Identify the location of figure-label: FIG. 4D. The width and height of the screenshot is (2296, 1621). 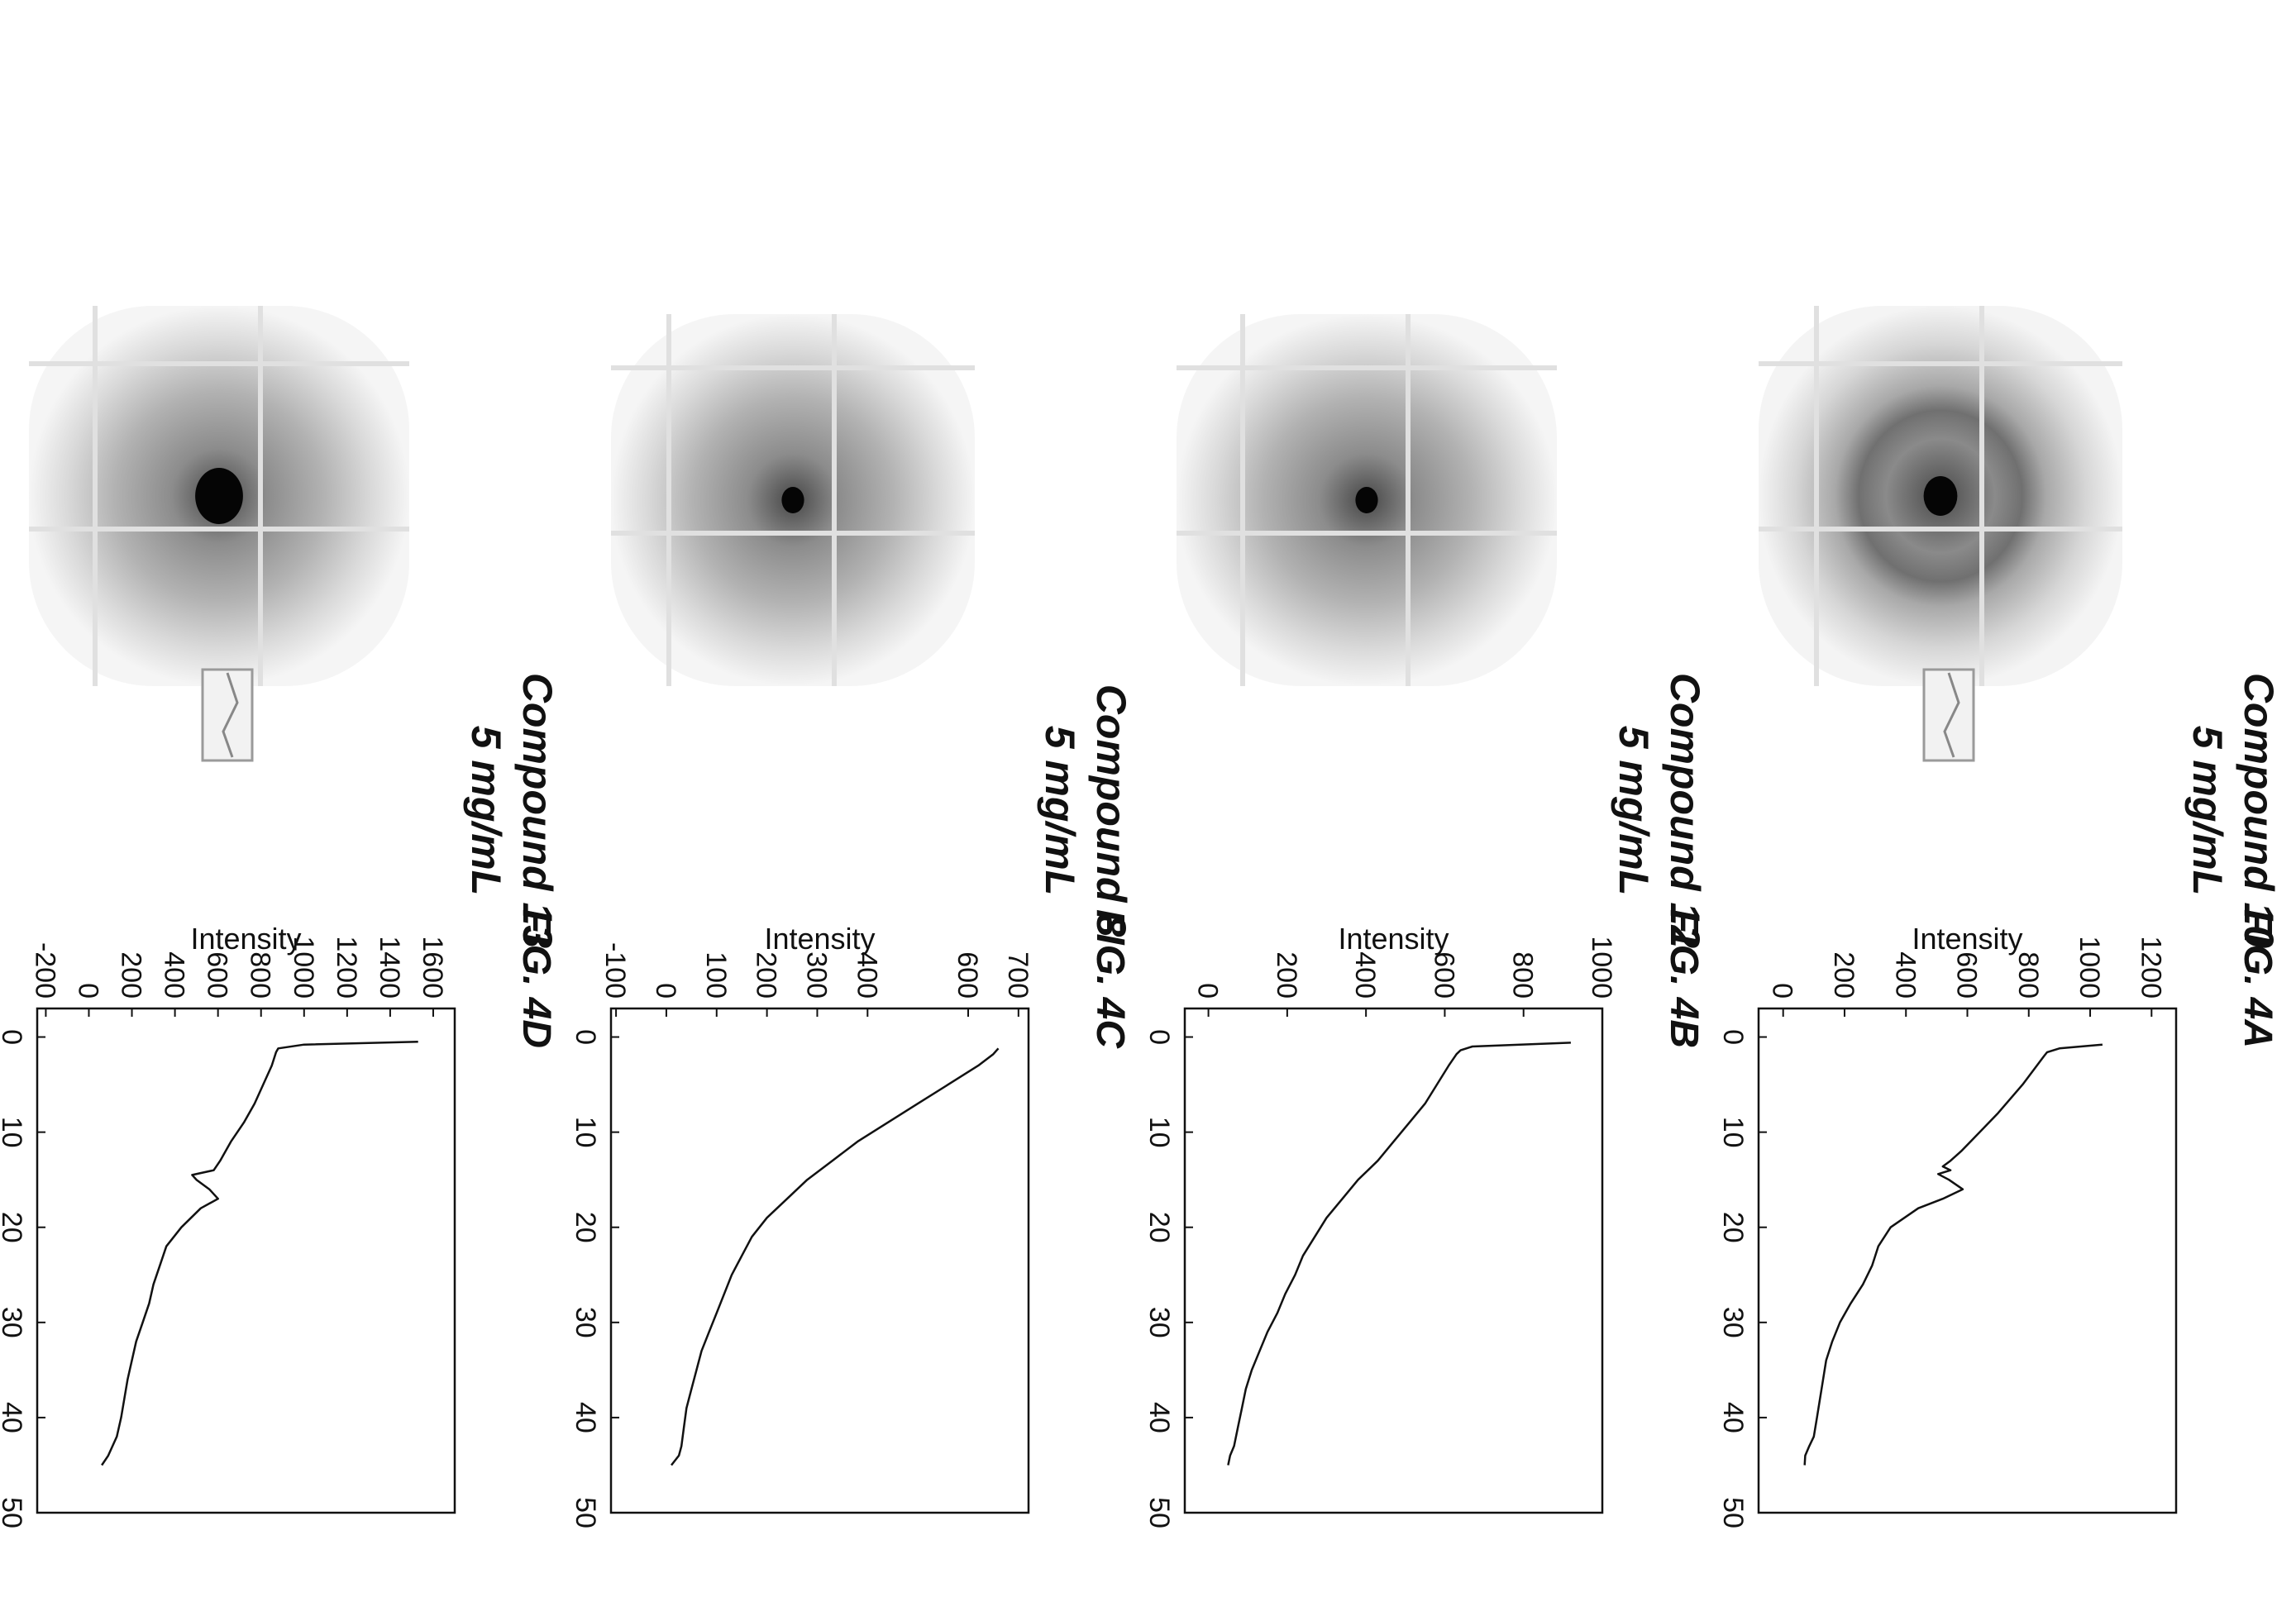
(536, 978).